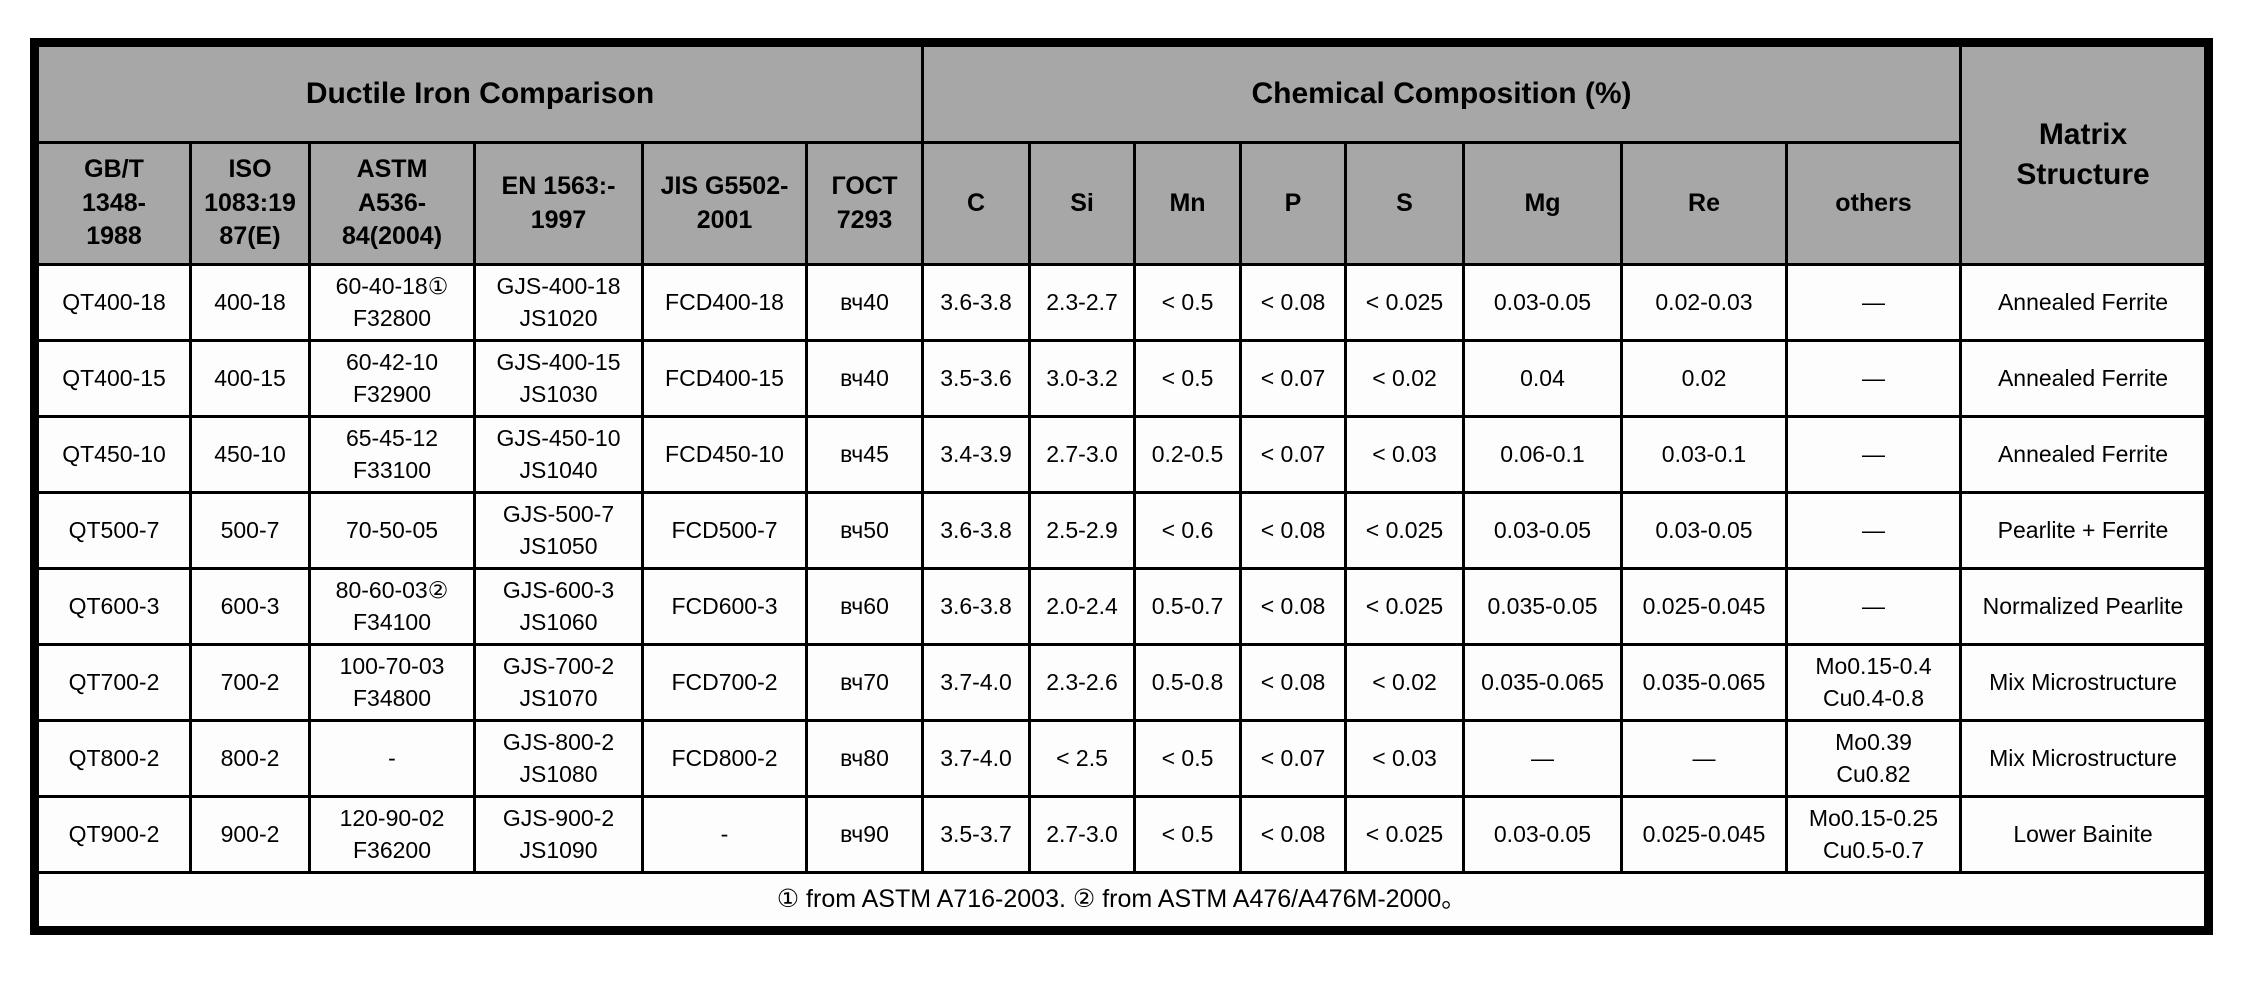  Describe the element at coordinates (1542, 606) in the screenshot. I see `cell-mg: 0.035-0.05` at that location.